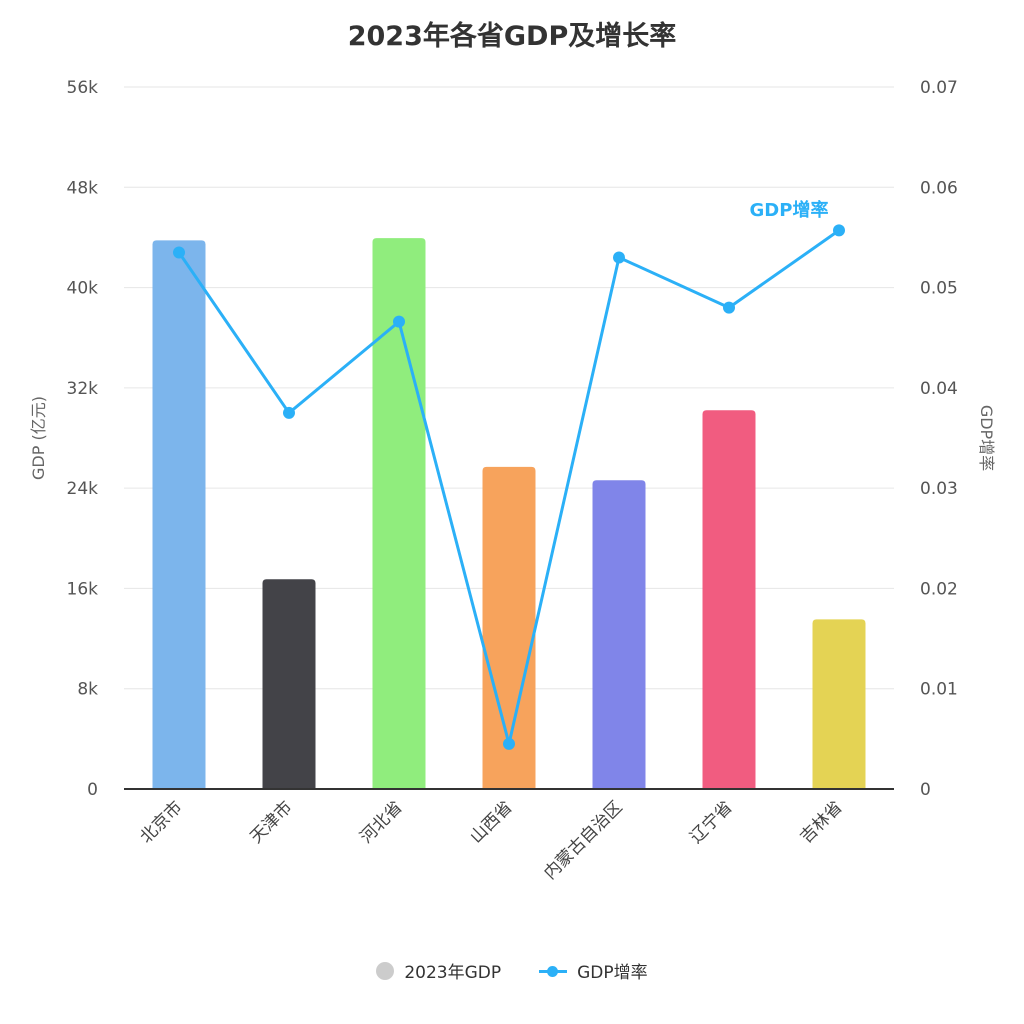 The width and height of the screenshot is (1024, 1024). What do you see at coordinates (939, 589) in the screenshot?
I see `right-tick-label: 0.02` at bounding box center [939, 589].